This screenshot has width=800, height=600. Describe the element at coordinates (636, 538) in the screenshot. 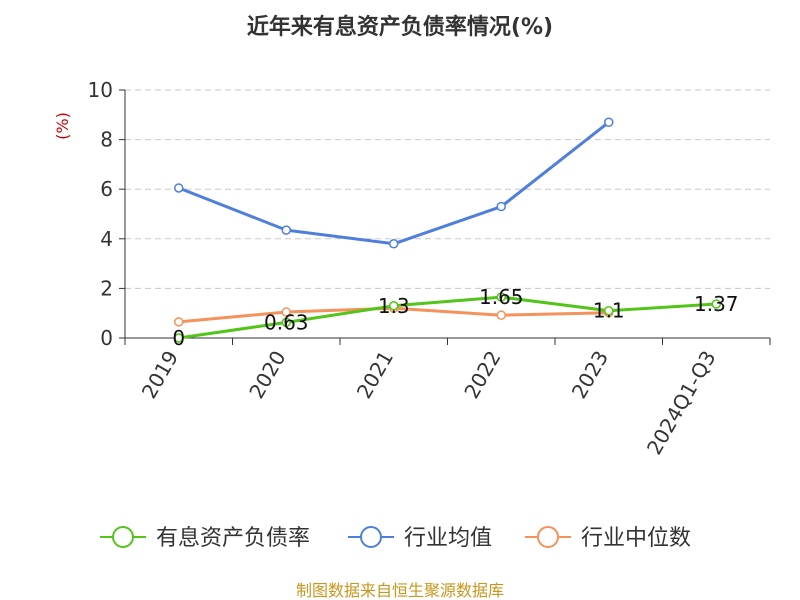

I see `legend-label: 行业中位数` at that location.